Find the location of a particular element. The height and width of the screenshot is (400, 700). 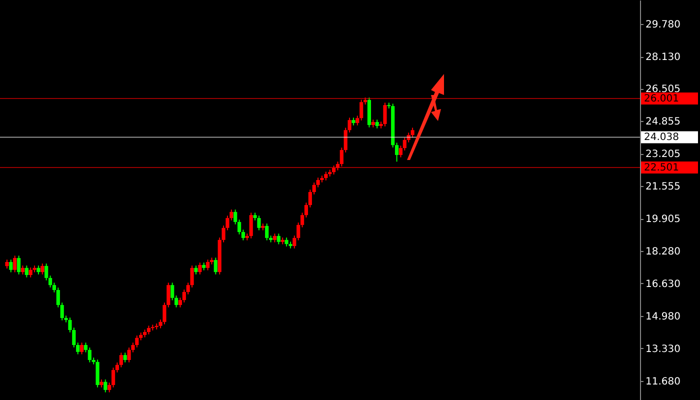

ref-line-label: 22.501 is located at coordinates (661, 168).